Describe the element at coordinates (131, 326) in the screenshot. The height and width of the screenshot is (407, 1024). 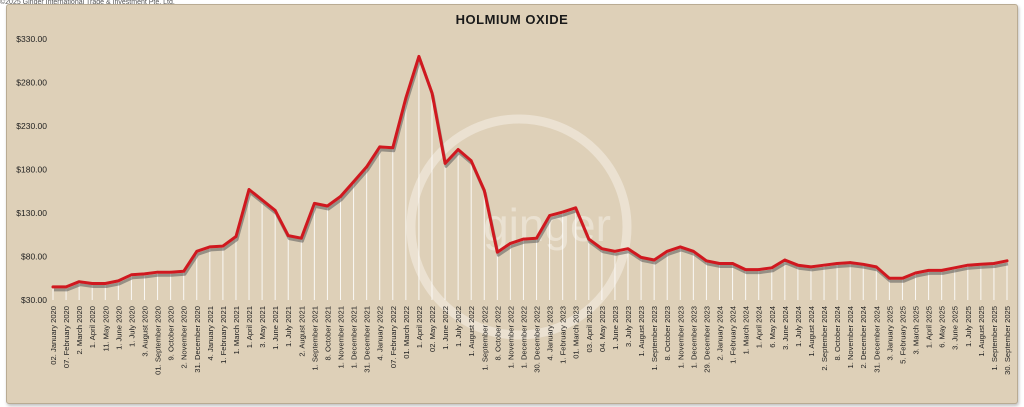
I see `x-tick-label: 1. July 2020` at that location.